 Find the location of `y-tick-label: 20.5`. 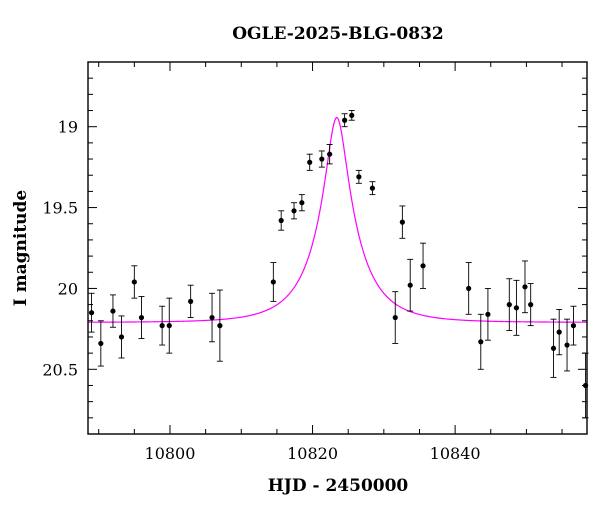

y-tick-label: 20.5 is located at coordinates (60, 369).